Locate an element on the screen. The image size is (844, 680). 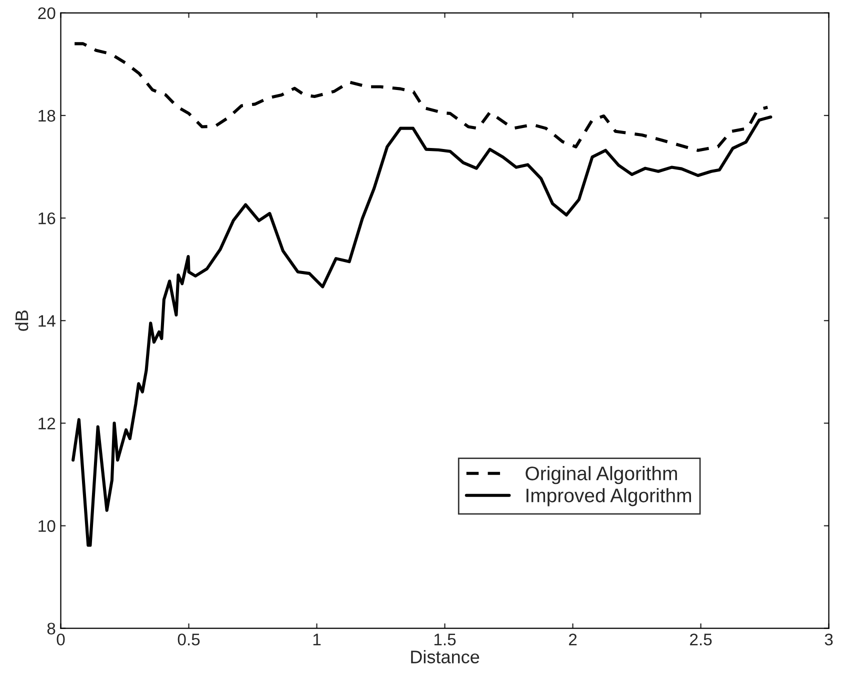
y-tick-label: 16 is located at coordinates (47, 218).